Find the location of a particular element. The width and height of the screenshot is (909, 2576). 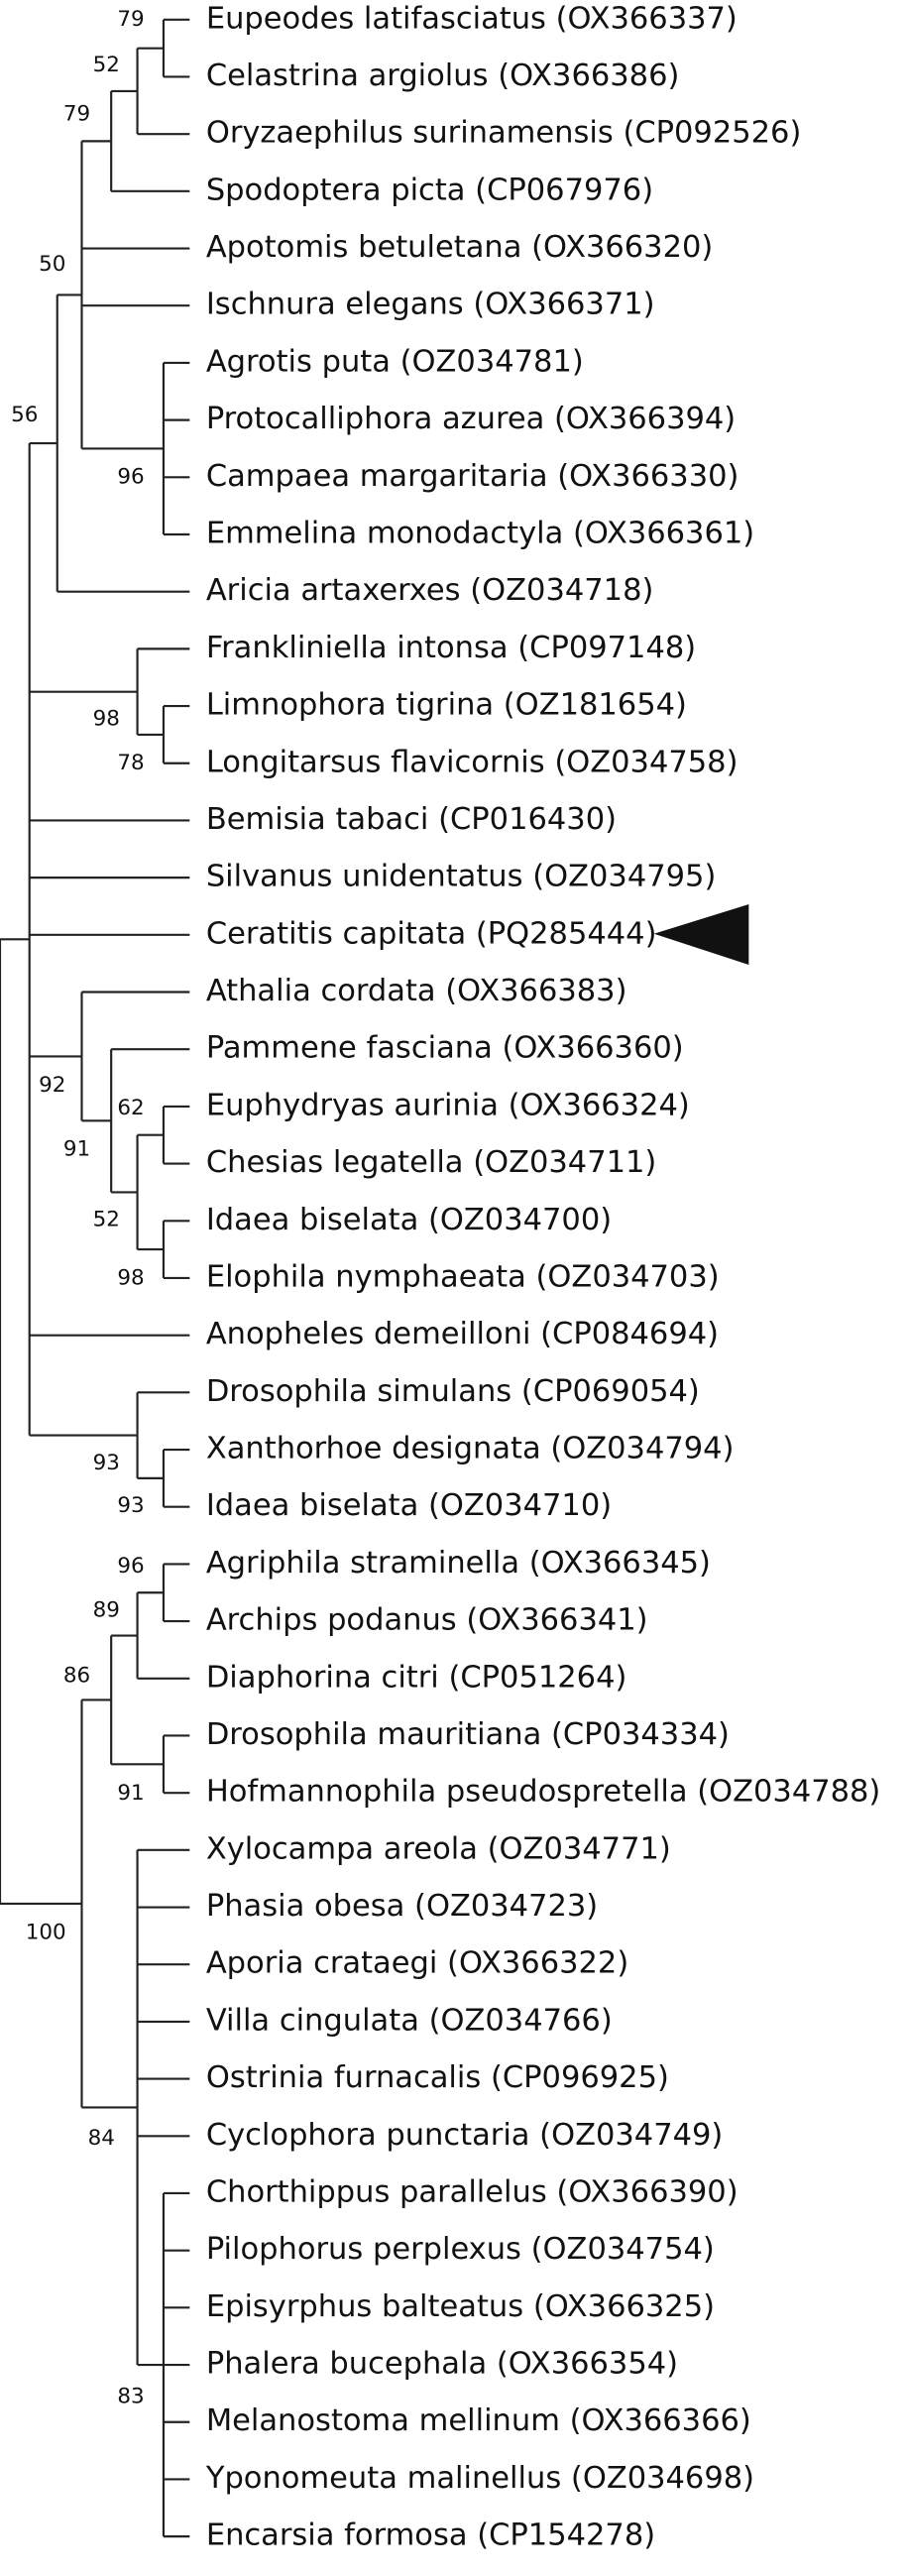

bootstrap-value: 86 is located at coordinates (76, 1675).